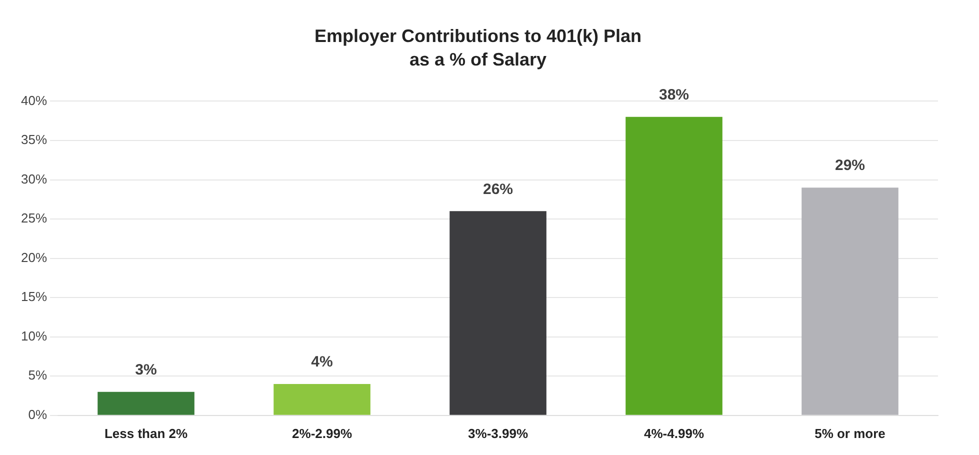 Image resolution: width=979 pixels, height=455 pixels. Describe the element at coordinates (674, 95) in the screenshot. I see `data-label: 38%` at that location.